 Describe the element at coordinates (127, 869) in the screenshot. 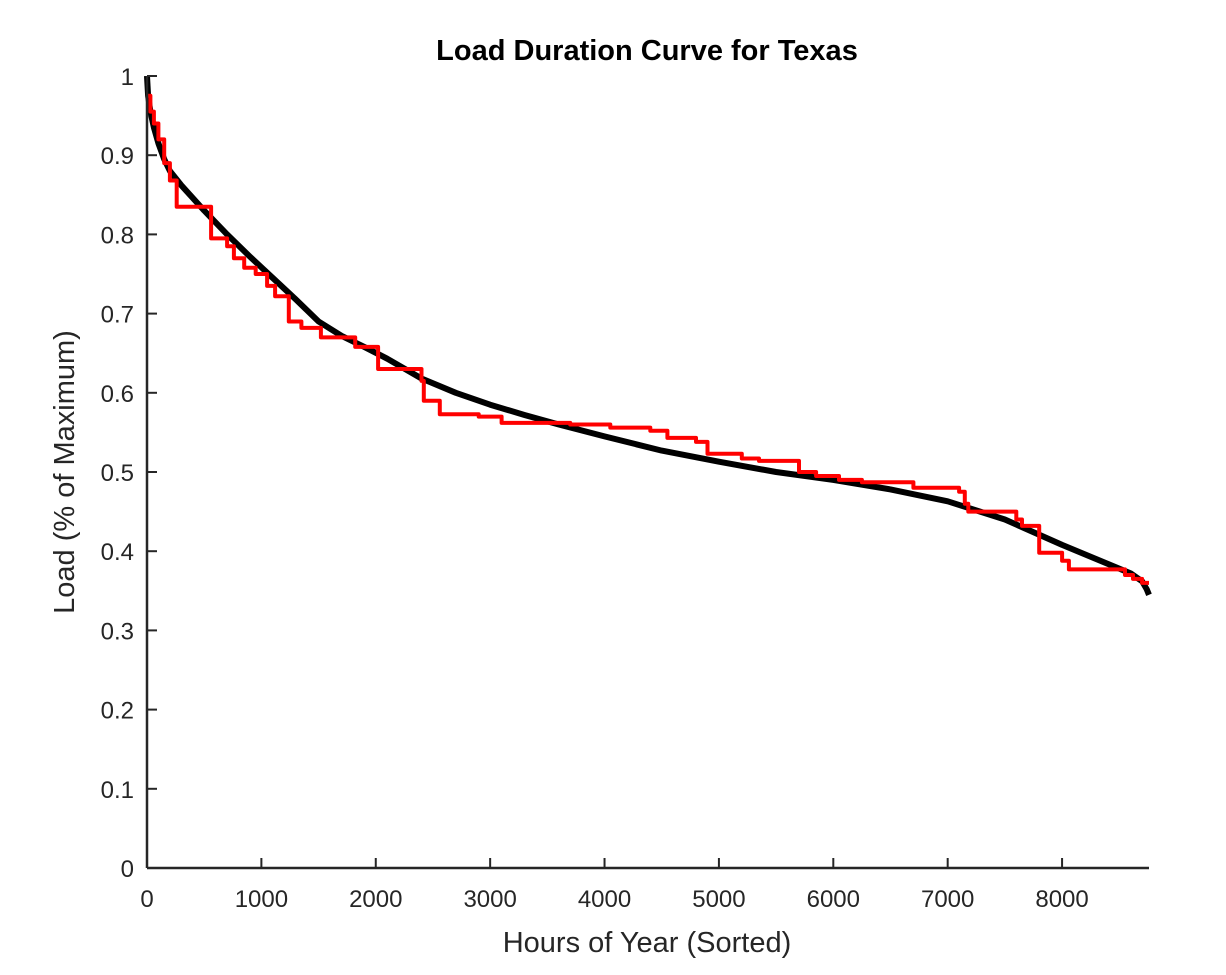

I see `y-tick-label: 0` at that location.